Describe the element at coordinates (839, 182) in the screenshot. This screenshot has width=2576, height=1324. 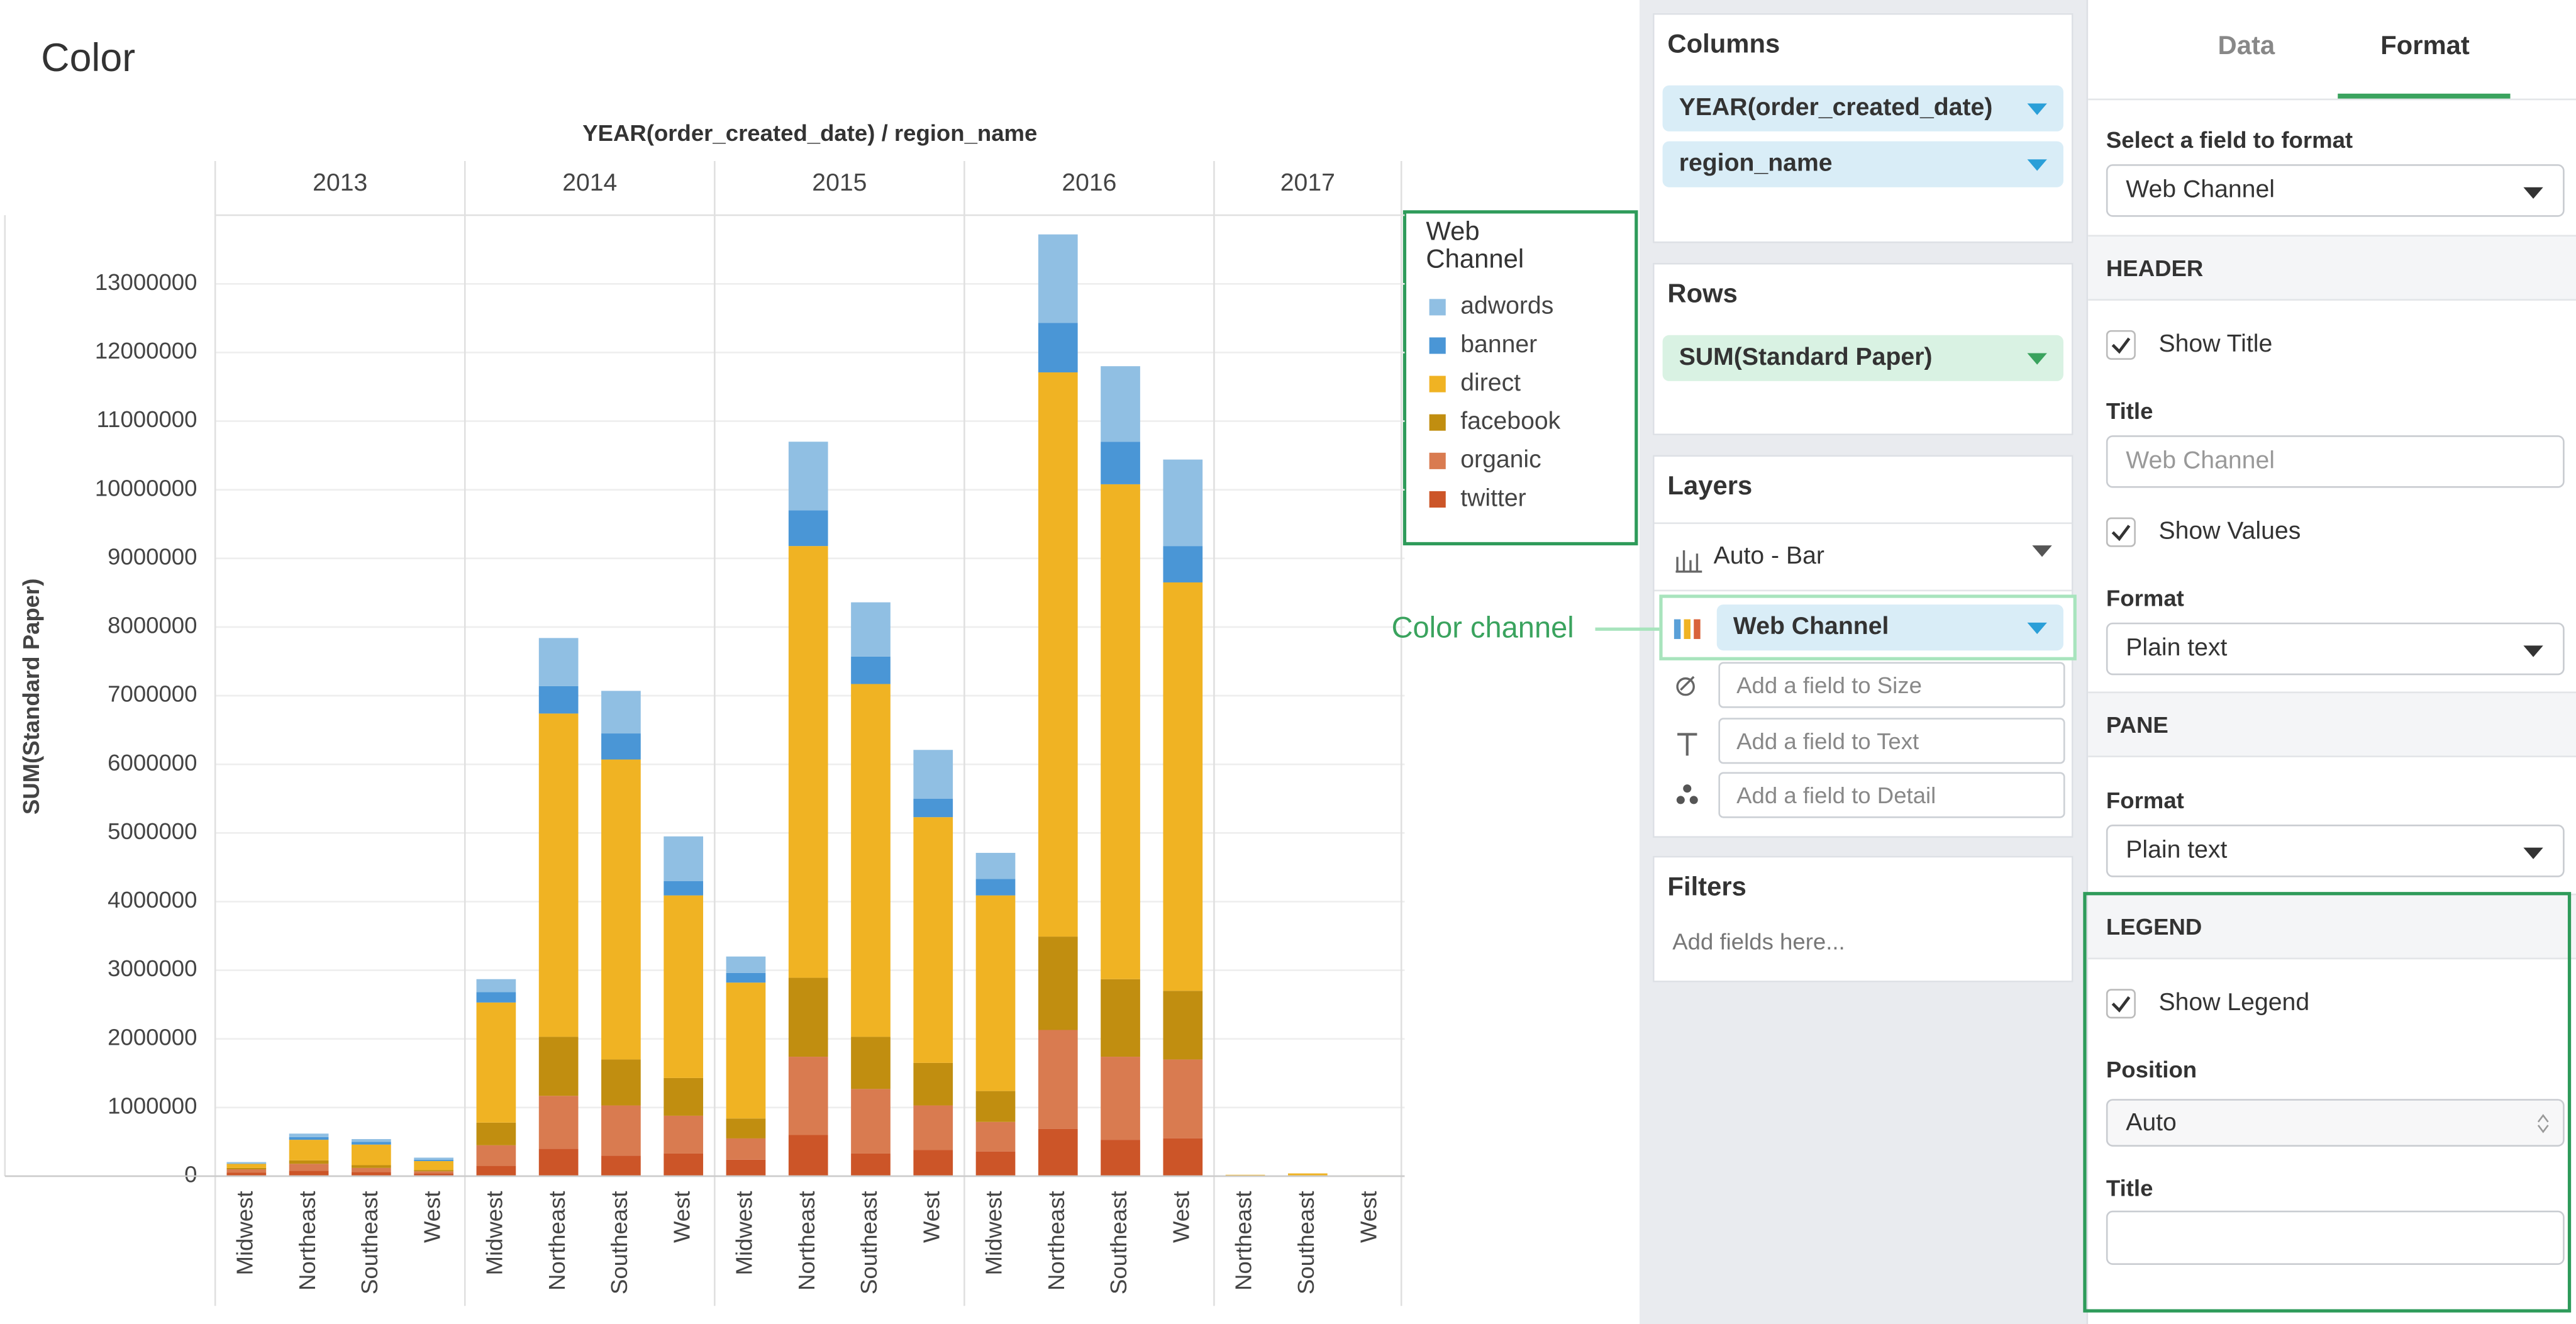
I see `facet-label: 2015` at that location.